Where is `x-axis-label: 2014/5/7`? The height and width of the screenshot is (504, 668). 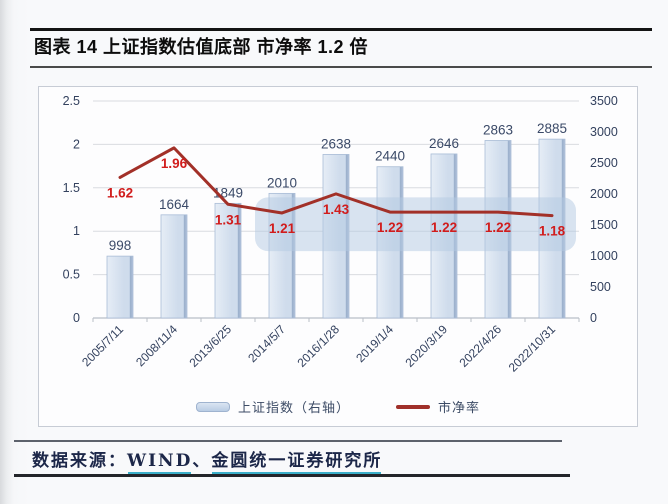 x-axis-label: 2014/5/7 is located at coordinates (266, 343).